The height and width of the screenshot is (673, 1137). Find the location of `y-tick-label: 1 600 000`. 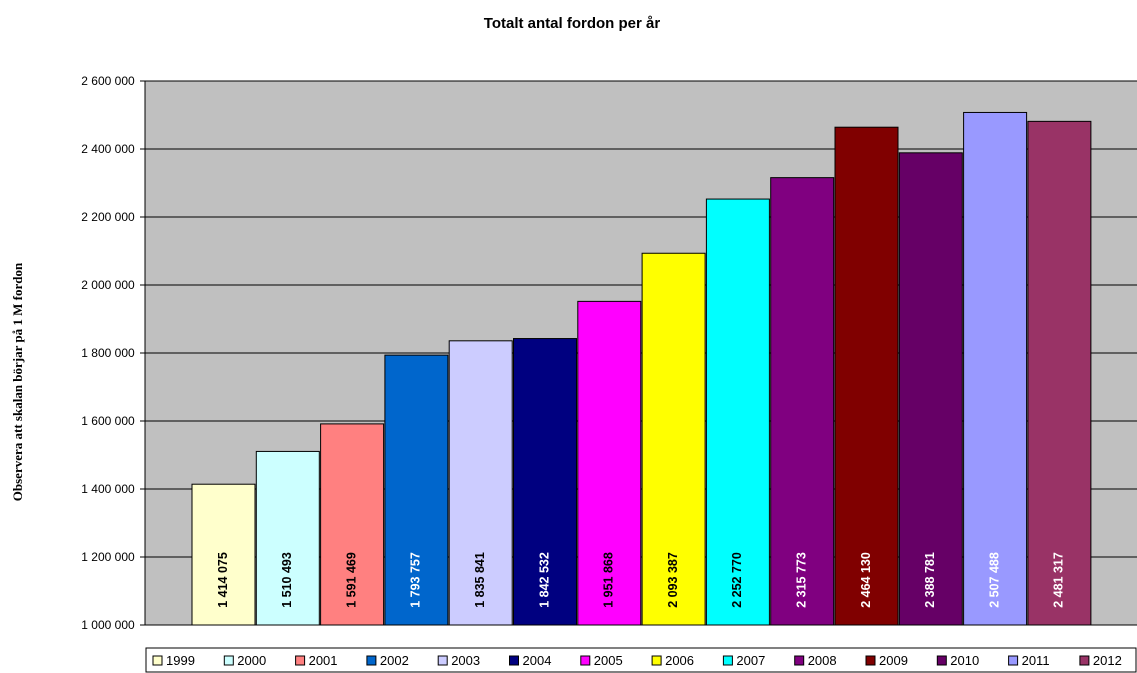

y-tick-label: 1 600 000 is located at coordinates (108, 421).